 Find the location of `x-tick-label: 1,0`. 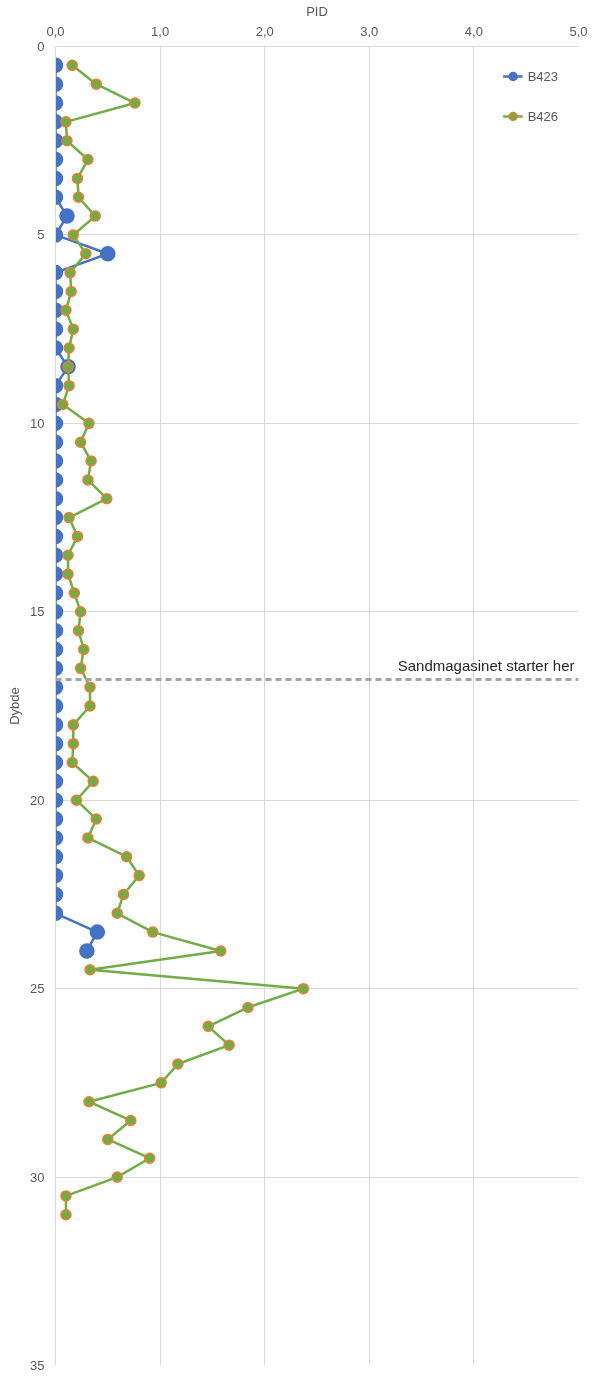

x-tick-label: 1,0 is located at coordinates (160, 31).